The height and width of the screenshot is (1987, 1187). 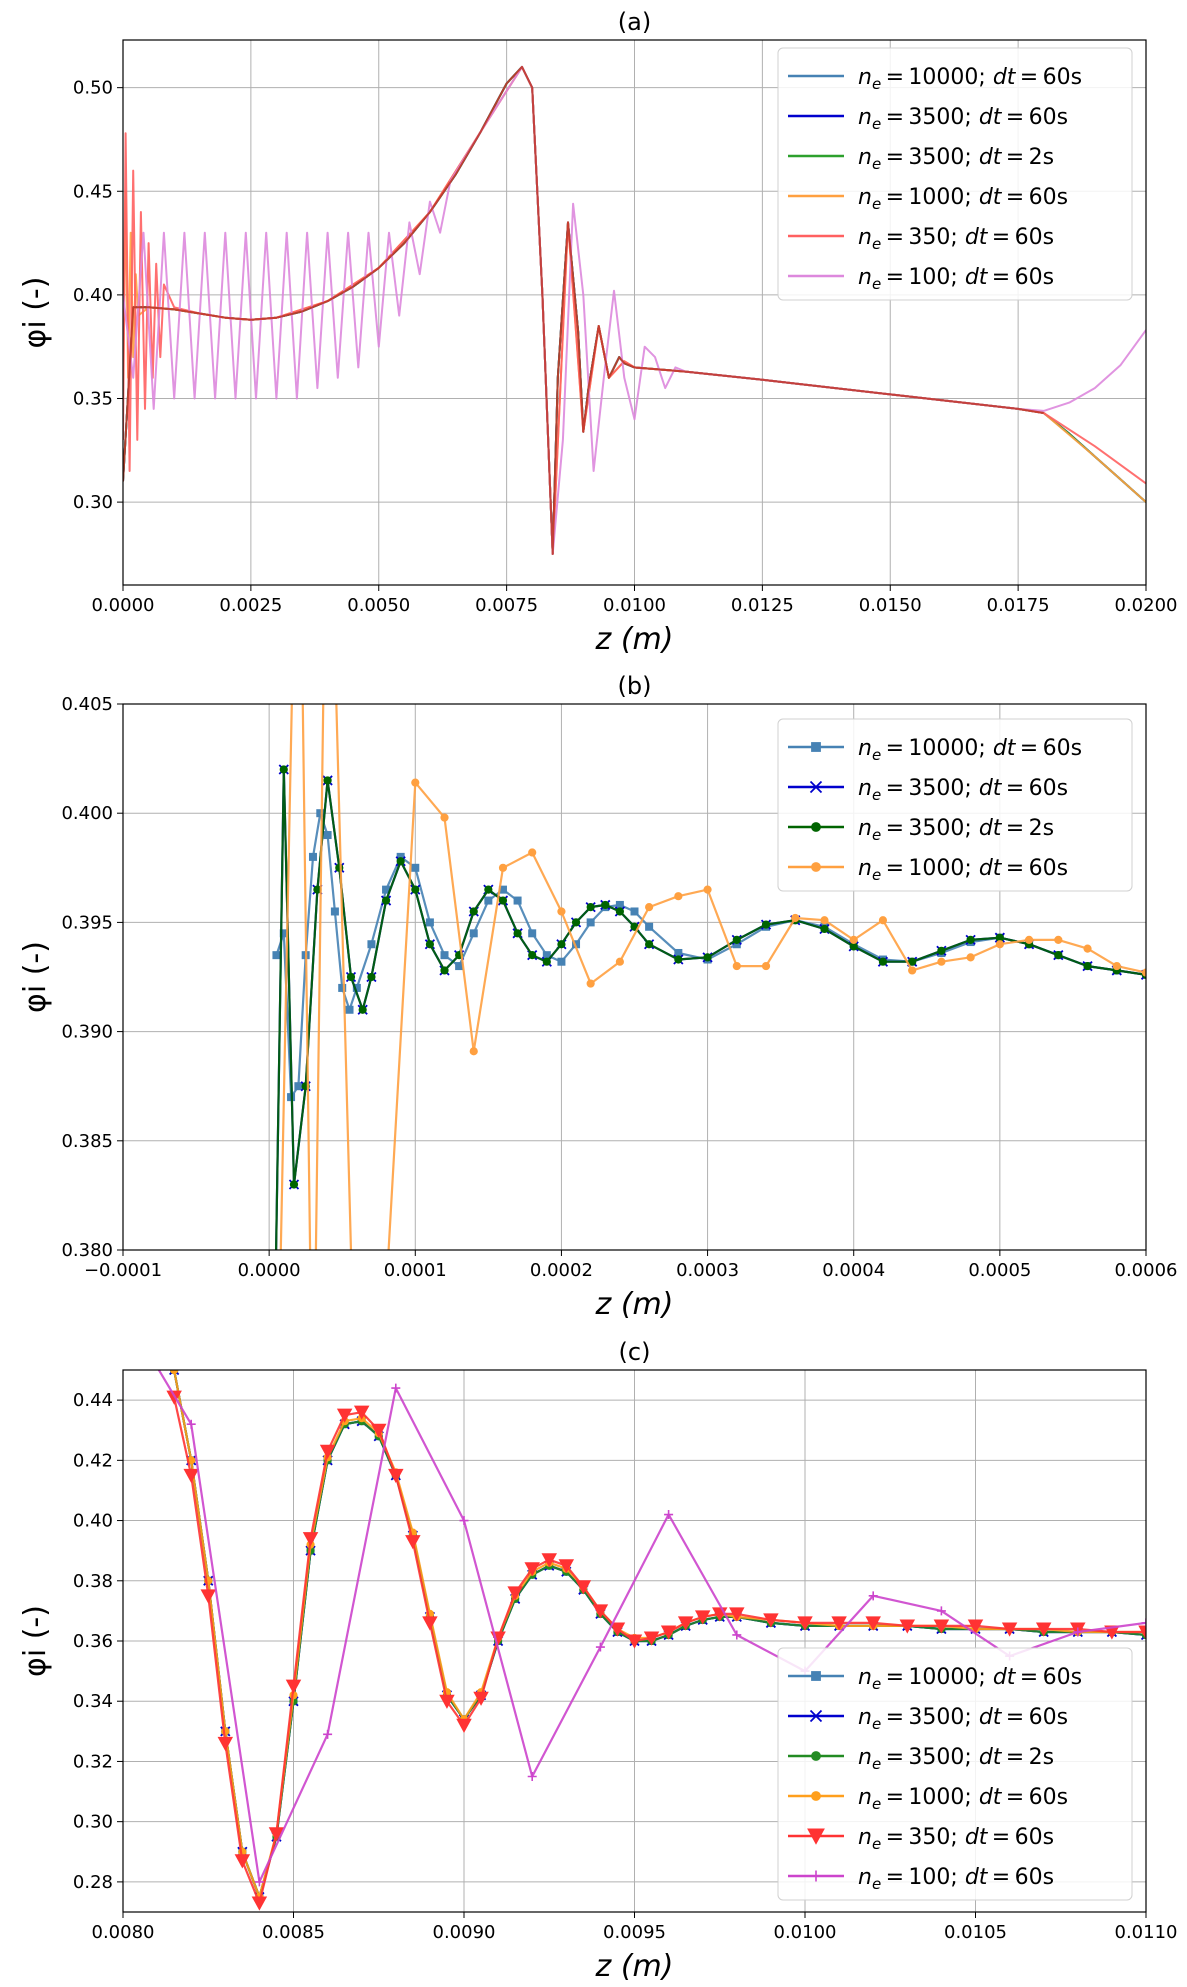 I want to click on legend-label: ne = 350; dt = 60s, so click(x=956, y=239).